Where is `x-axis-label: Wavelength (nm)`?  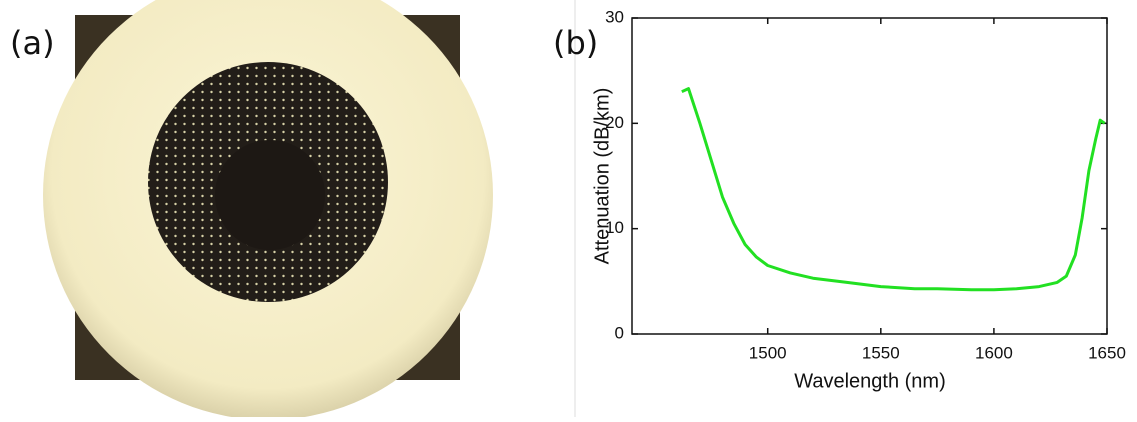 x-axis-label: Wavelength (nm) is located at coordinates (870, 381).